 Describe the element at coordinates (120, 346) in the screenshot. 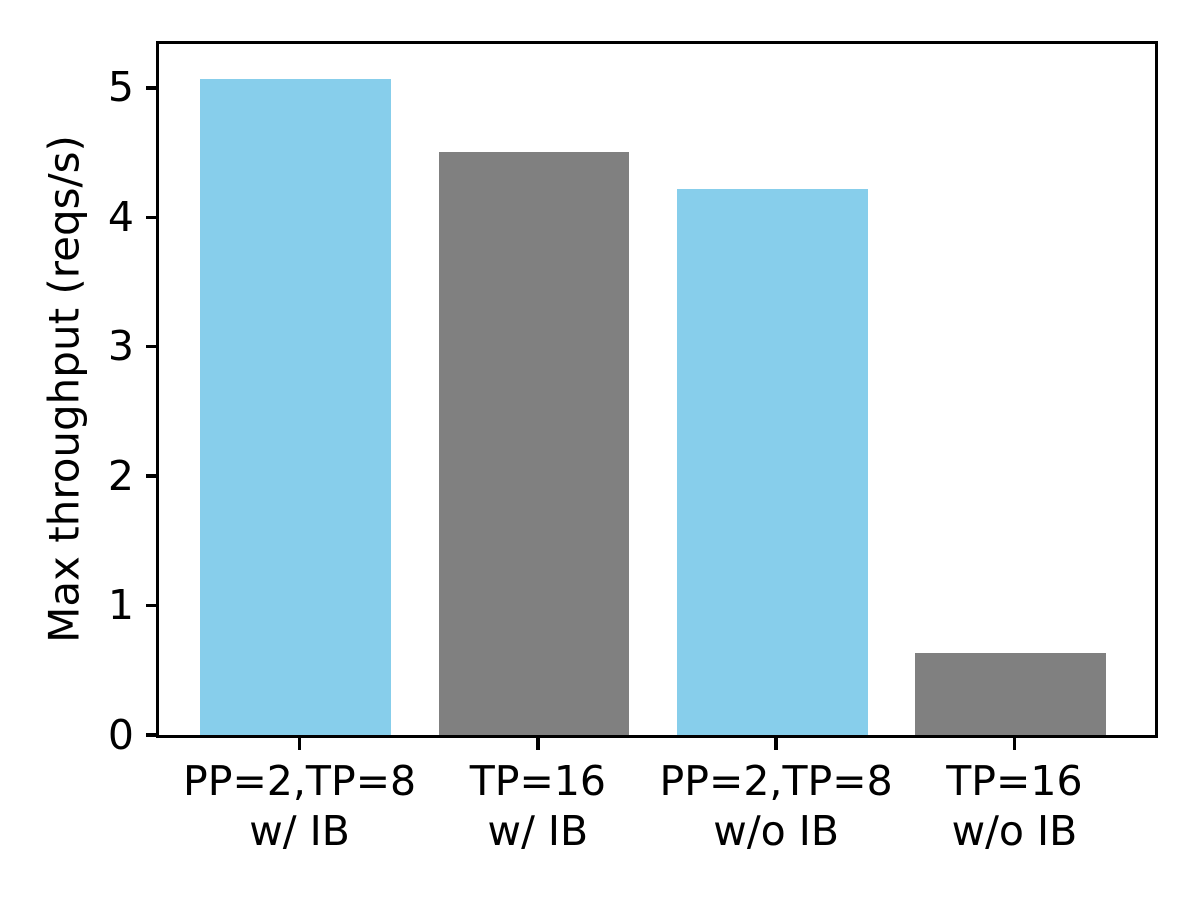

I see `y-tick-label-3: 3` at that location.